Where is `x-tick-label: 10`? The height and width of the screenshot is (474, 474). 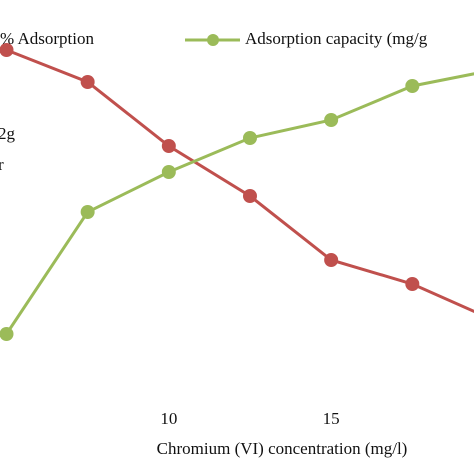 x-tick-label: 10 is located at coordinates (168, 418).